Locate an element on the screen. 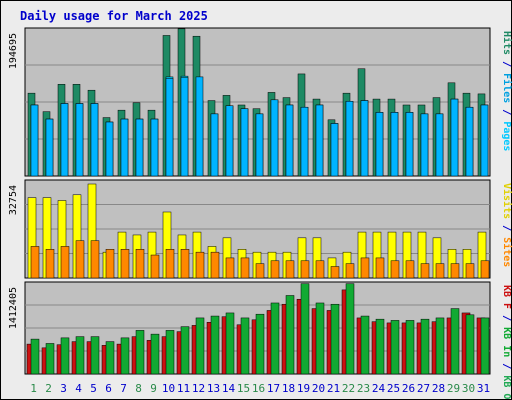 This screenshot has height=400, width=512. chart-title: Daily usage for March 2025 is located at coordinates (114, 16).